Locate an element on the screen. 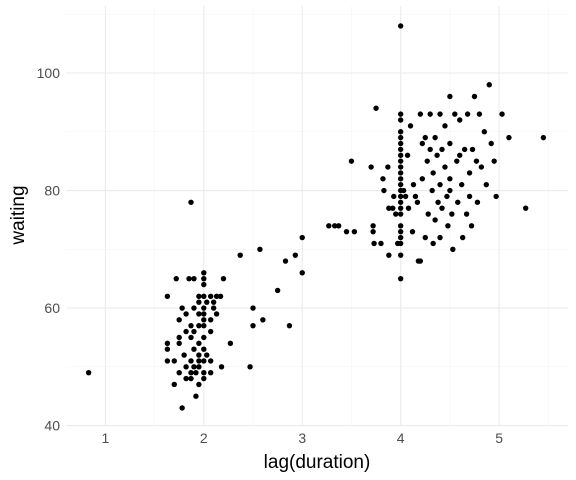 Image resolution: width=576 pixels, height=480 pixels. x-tick-label: 5 is located at coordinates (499, 438).